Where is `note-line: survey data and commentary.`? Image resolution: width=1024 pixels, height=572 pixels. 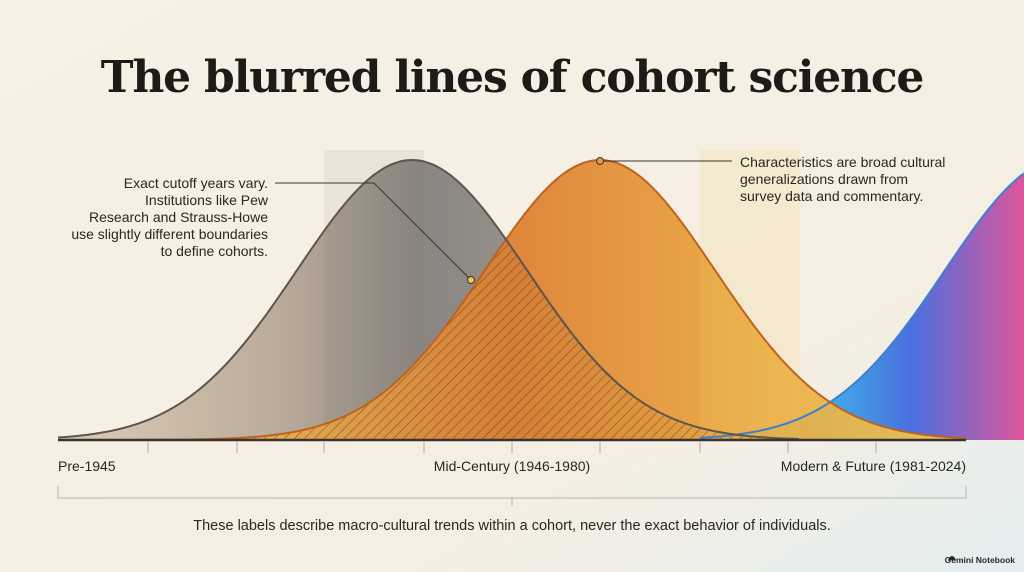
note-line: survey data and commentary. is located at coordinates (831, 196).